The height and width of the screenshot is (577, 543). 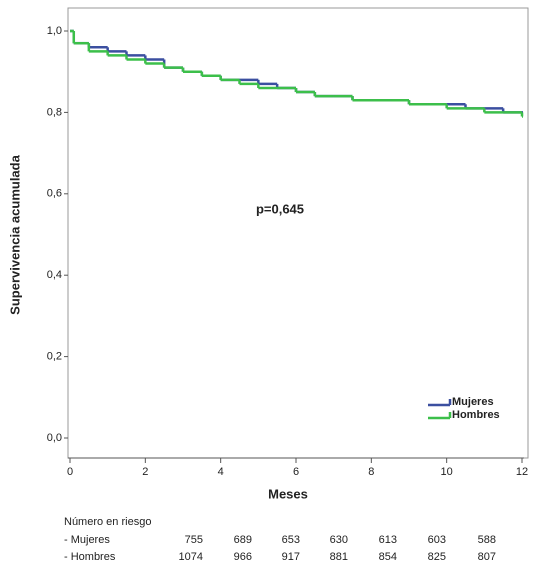 I want to click on x-tick-label: 4, so click(x=221, y=472).